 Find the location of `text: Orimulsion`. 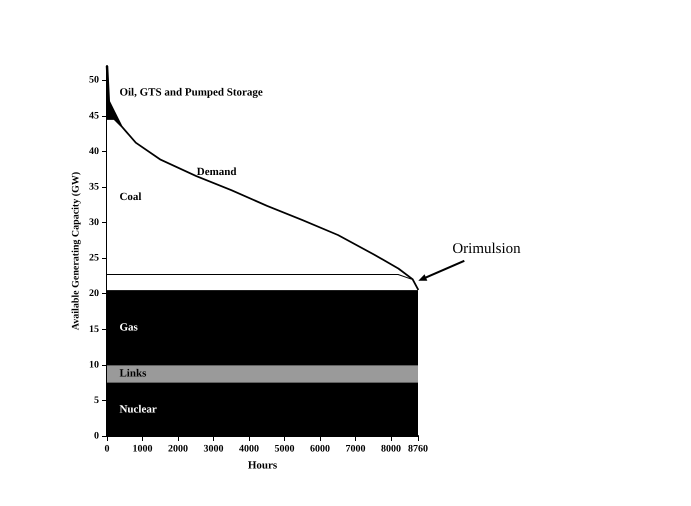

text: Orimulsion is located at coordinates (487, 248).